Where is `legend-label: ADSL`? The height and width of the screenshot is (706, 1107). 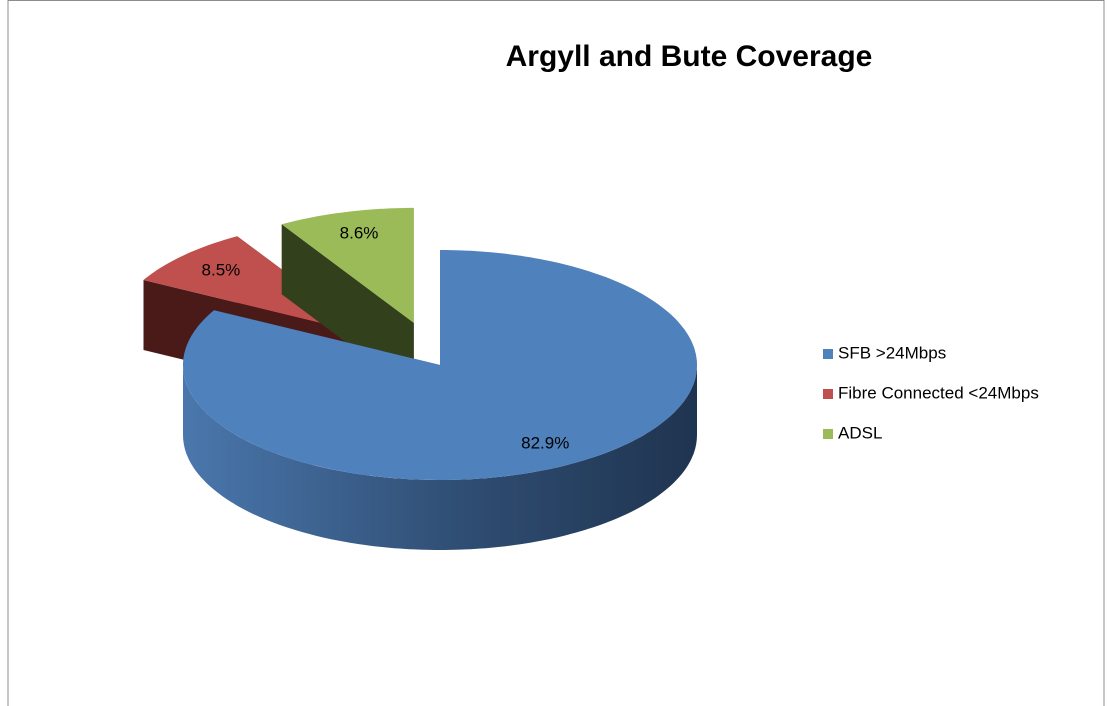
legend-label: ADSL is located at coordinates (860, 432).